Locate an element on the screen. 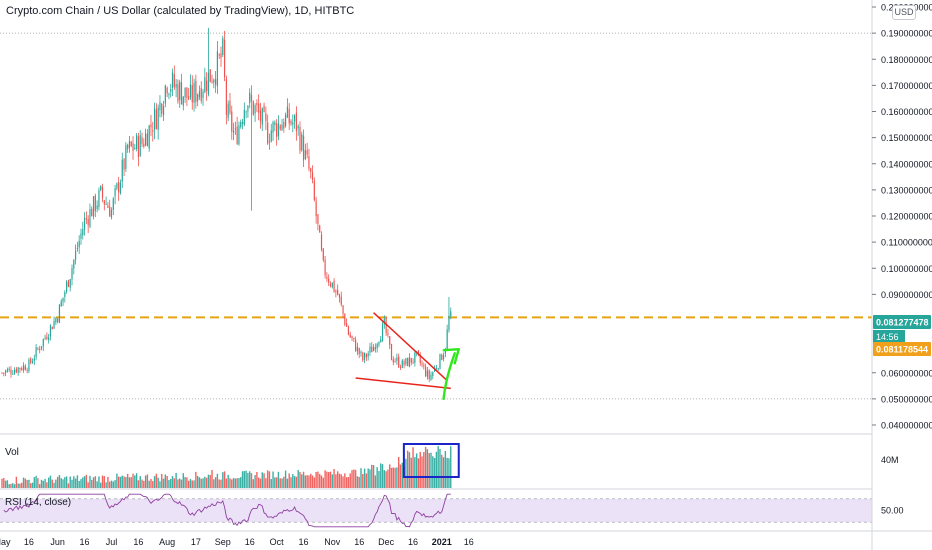  price-tick-label: 0.120000000 is located at coordinates (906, 217).